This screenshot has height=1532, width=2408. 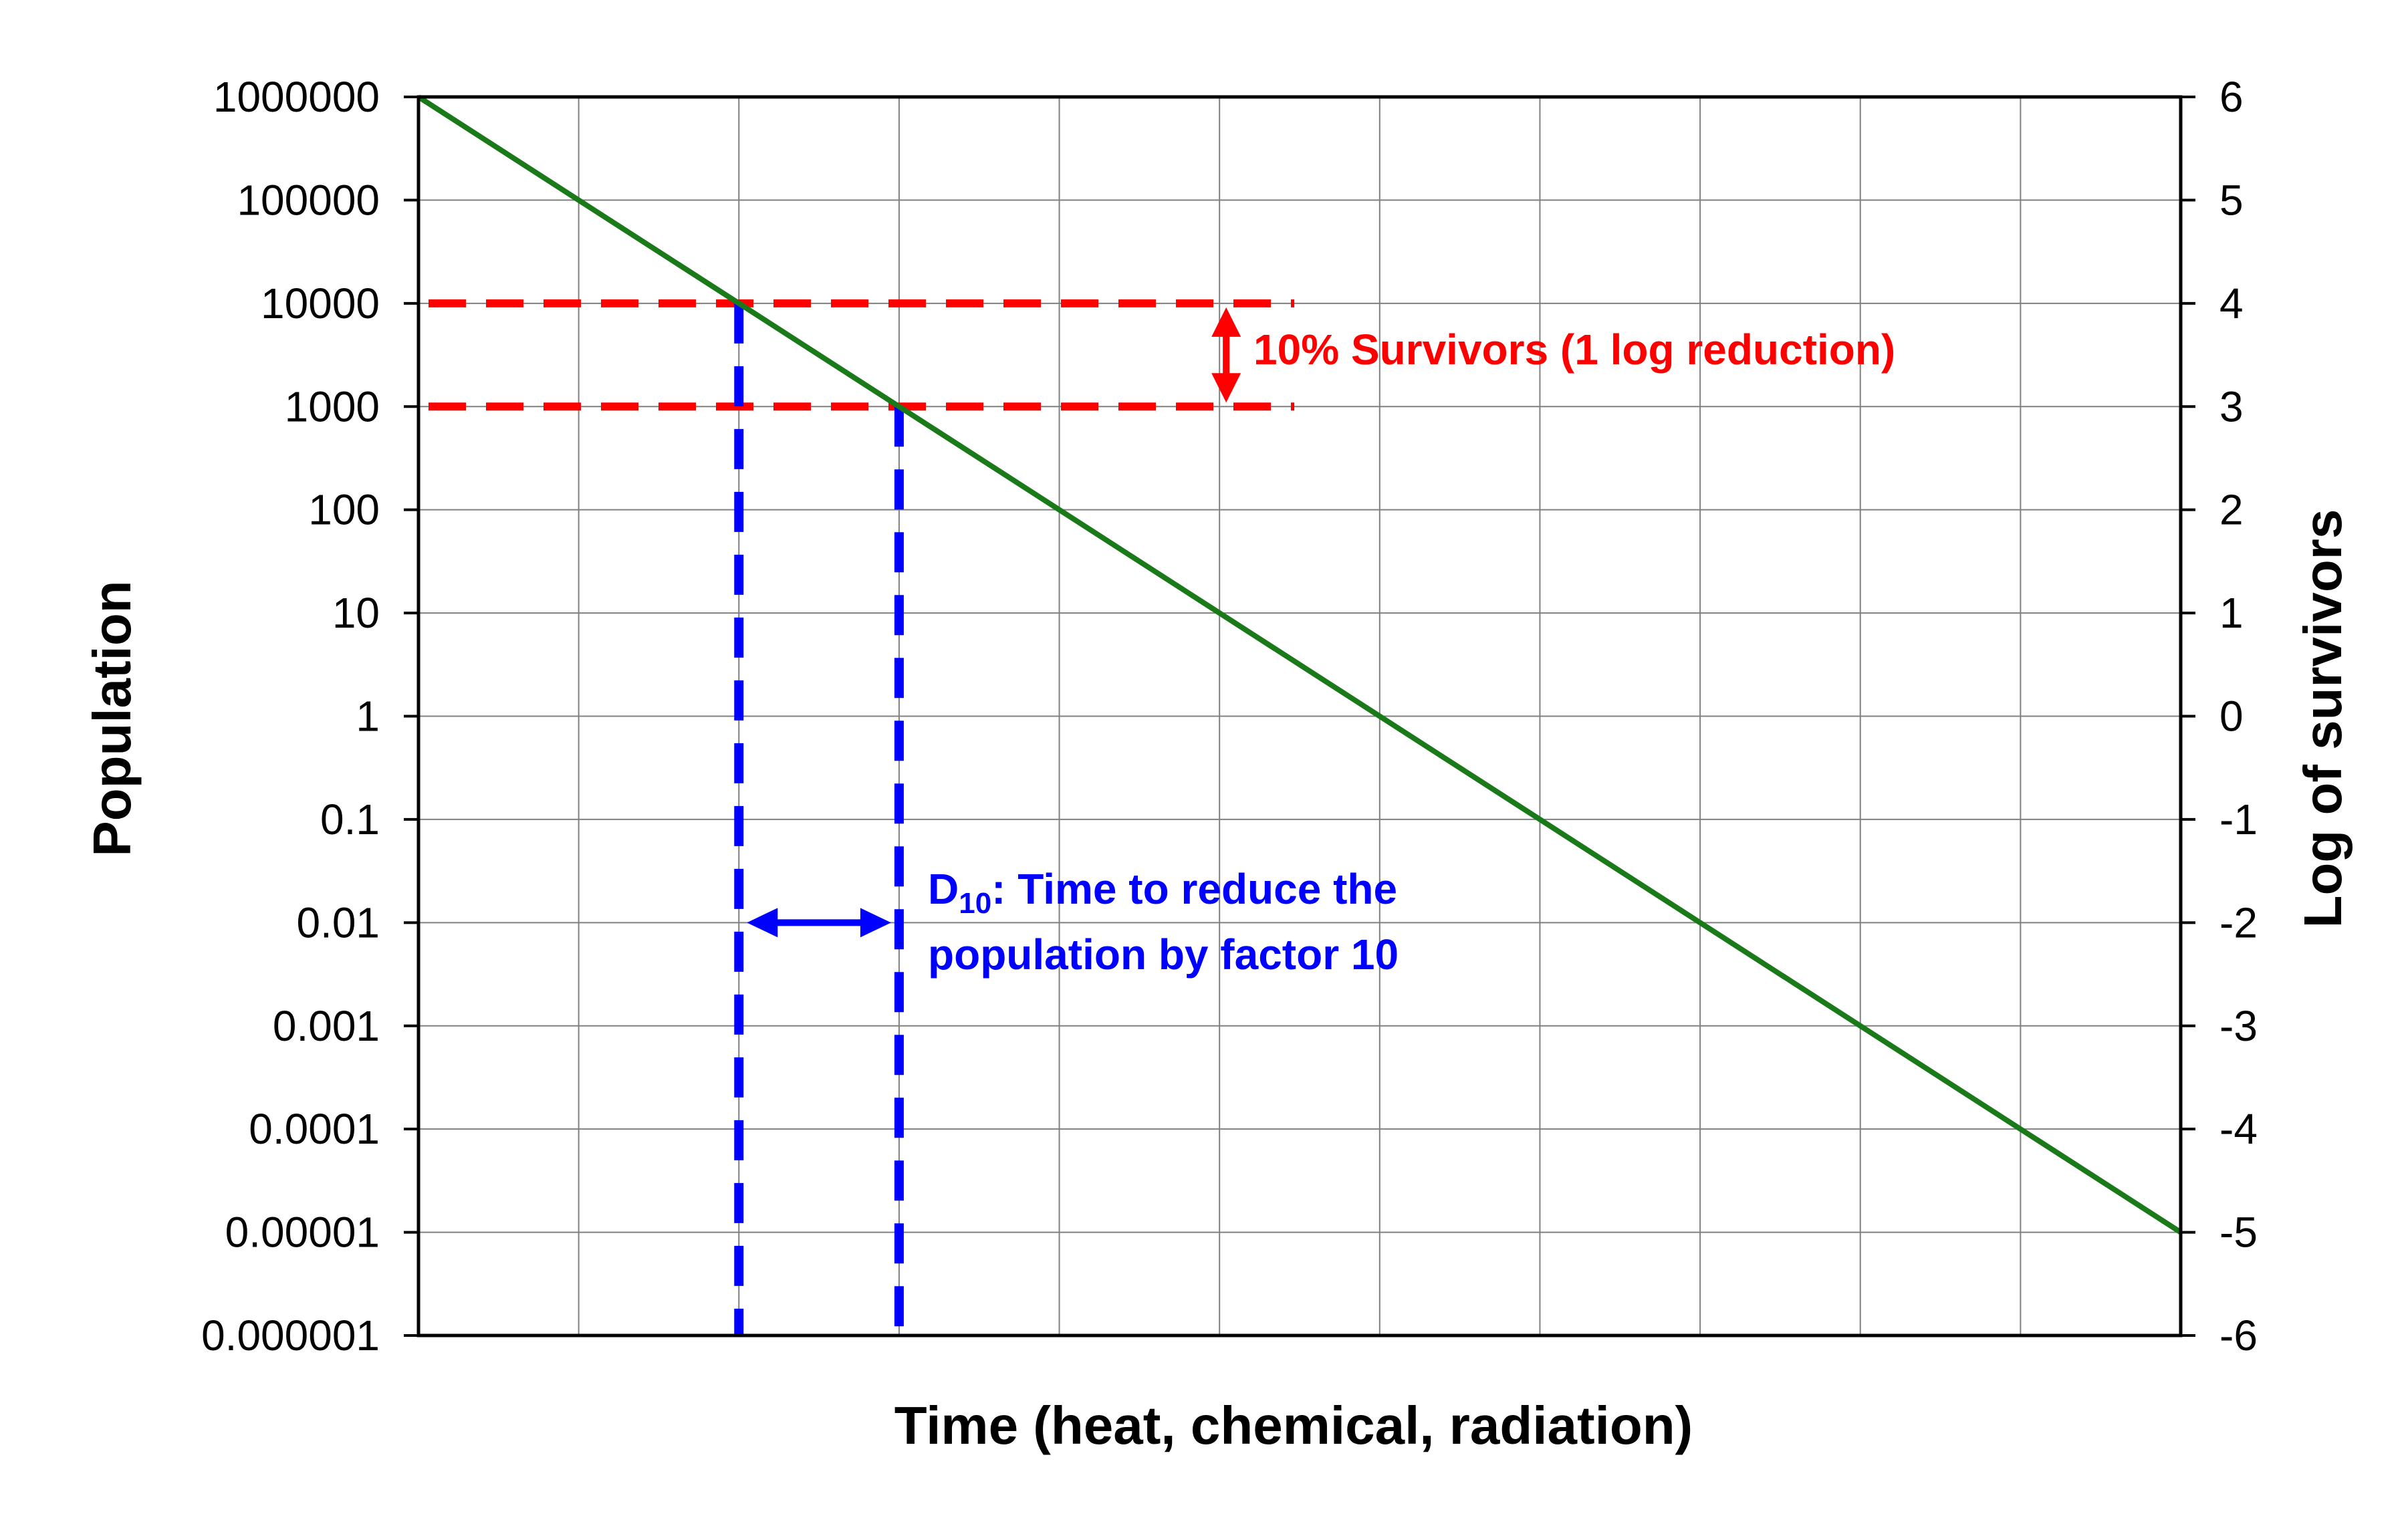 What do you see at coordinates (2238, 1026) in the screenshot?
I see `y2-tick-label: -3` at bounding box center [2238, 1026].